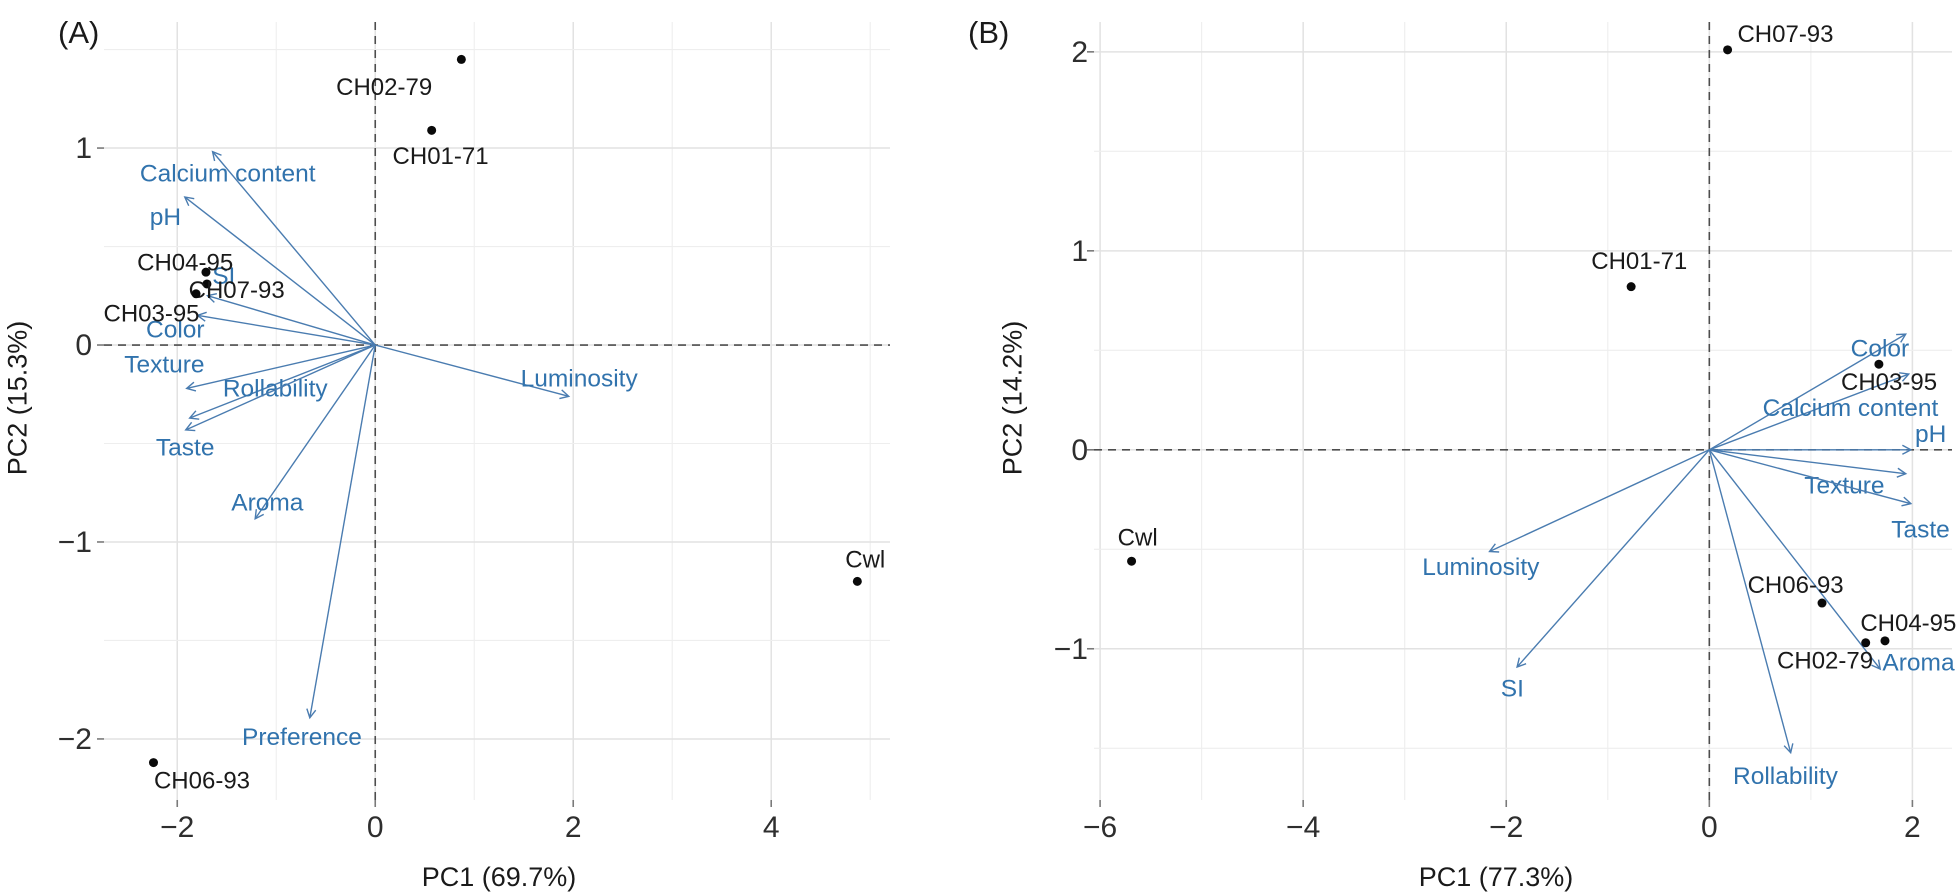 This screenshot has height=894, width=1958. Describe the element at coordinates (79, 32) in the screenshot. I see `panel-letter-a: (A)` at that location.